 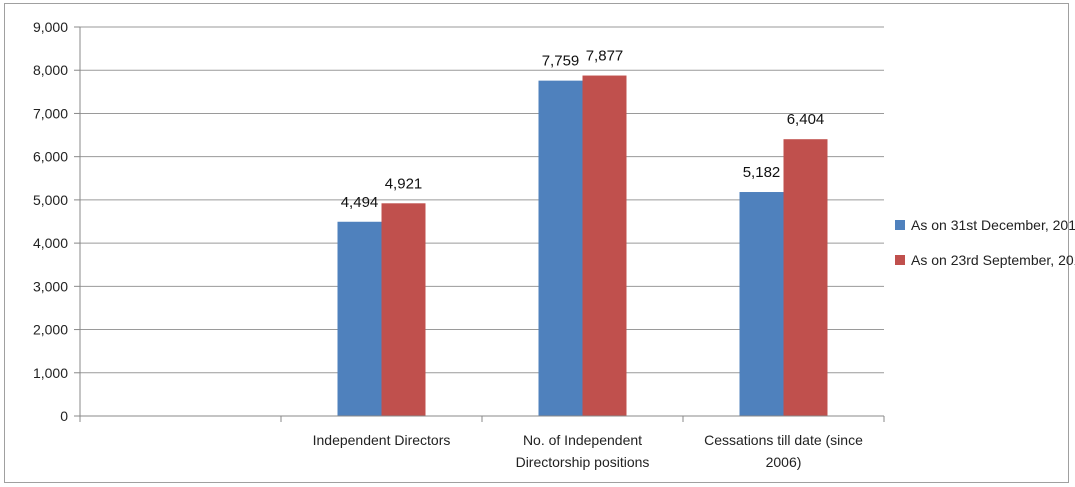 What do you see at coordinates (783, 440) in the screenshot?
I see `x-category-label: Cessations till date (since` at bounding box center [783, 440].